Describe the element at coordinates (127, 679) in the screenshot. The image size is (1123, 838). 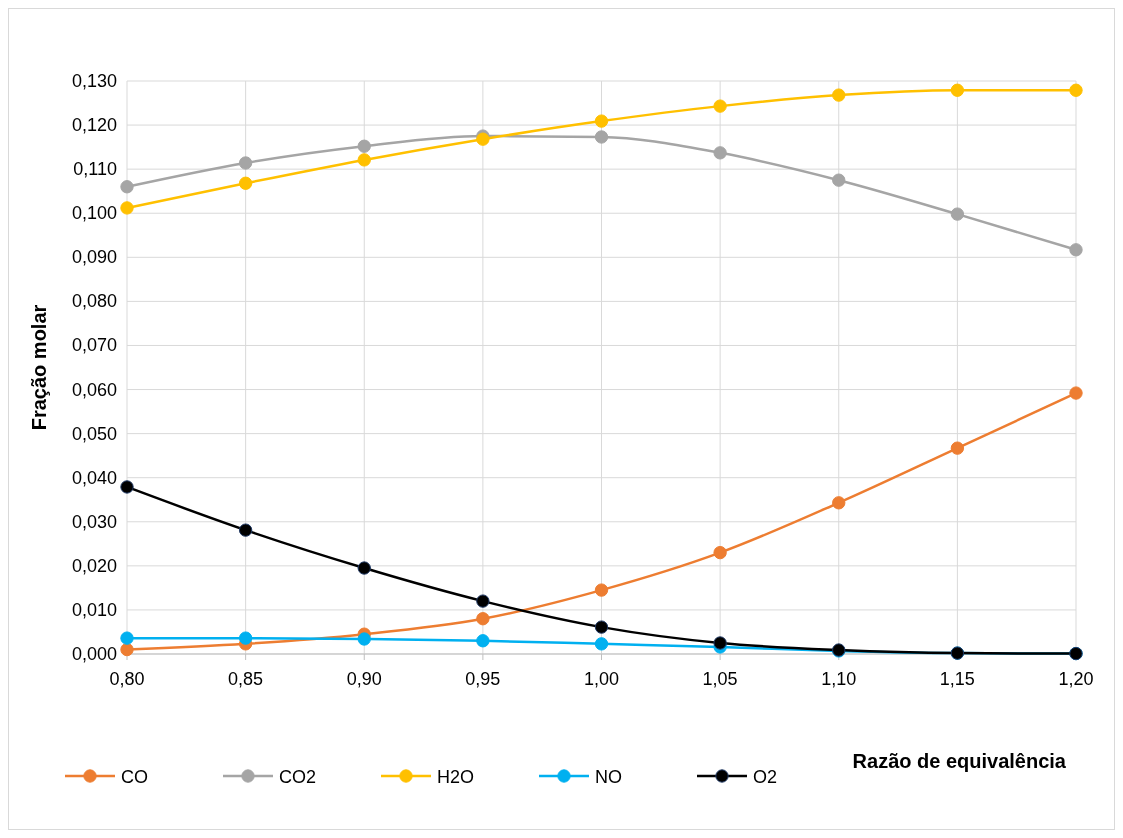
I see `x-tick-label: 0,80` at that location.